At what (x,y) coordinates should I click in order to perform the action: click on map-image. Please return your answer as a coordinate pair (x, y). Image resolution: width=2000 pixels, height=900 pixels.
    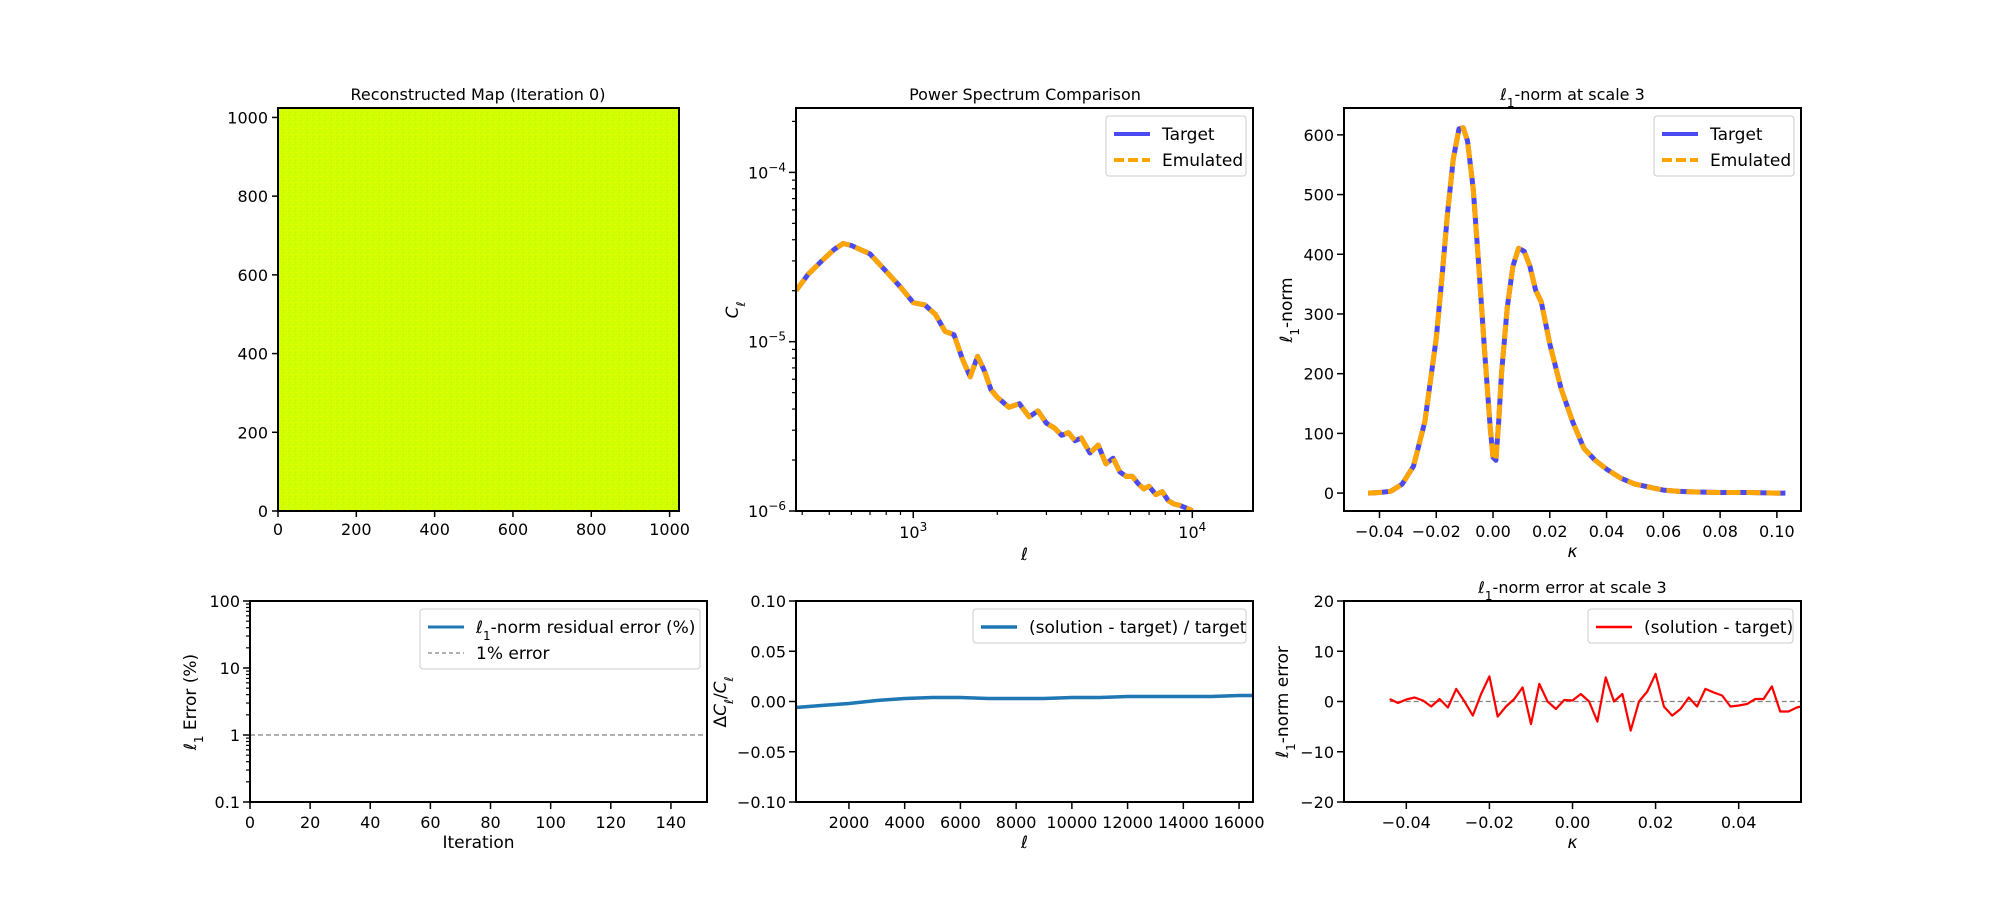
    Looking at the image, I should click on (478, 309).